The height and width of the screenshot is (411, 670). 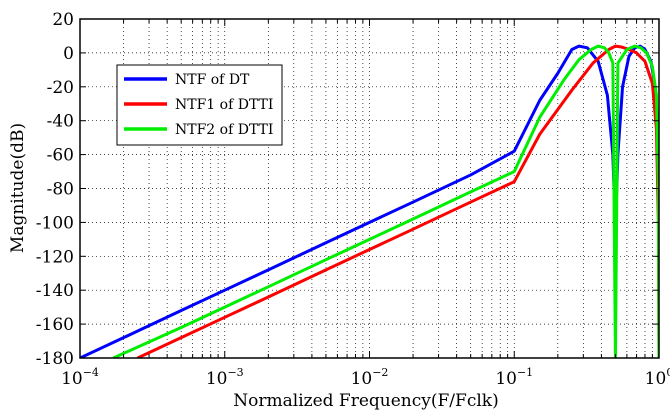 What do you see at coordinates (514, 377) in the screenshot?
I see `x-tick-label: 10⁻¹` at bounding box center [514, 377].